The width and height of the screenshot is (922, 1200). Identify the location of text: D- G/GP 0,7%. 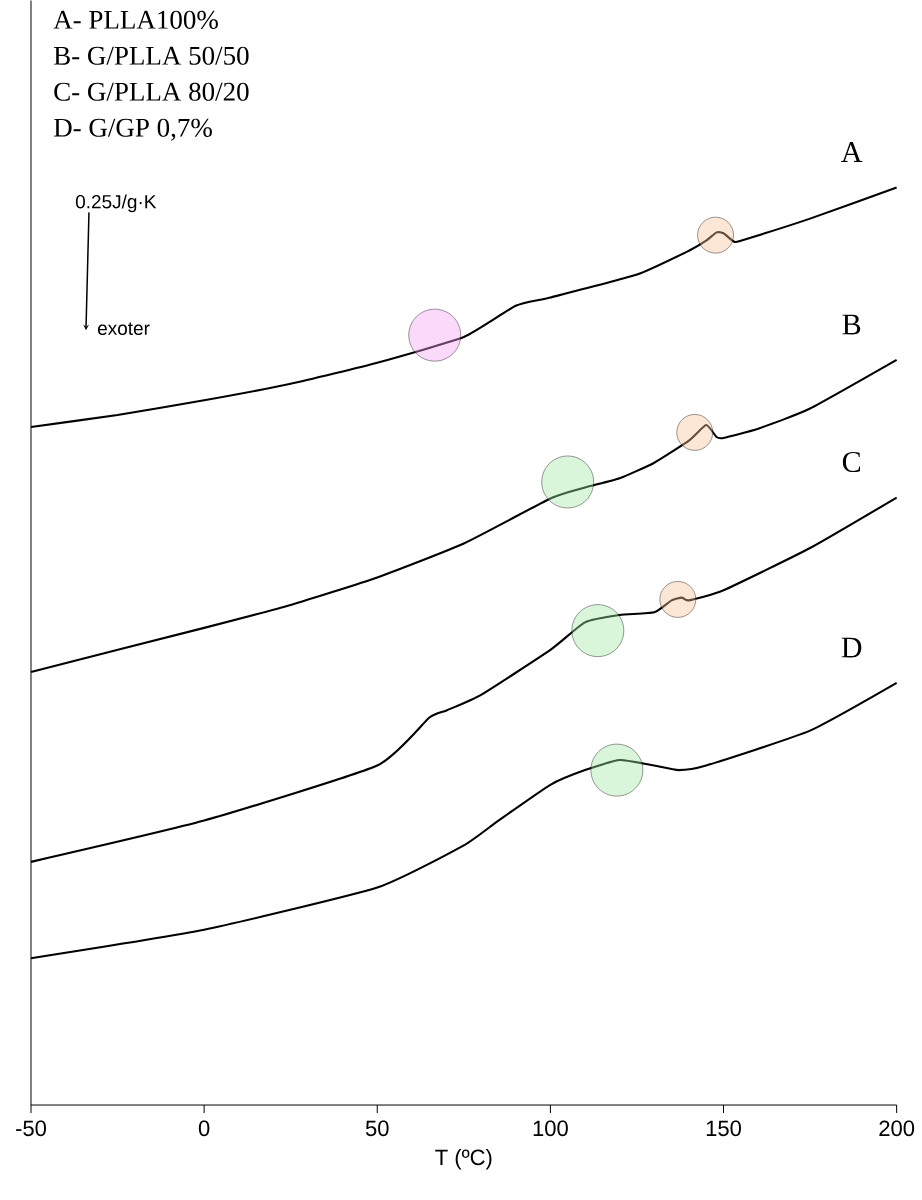
(133, 129).